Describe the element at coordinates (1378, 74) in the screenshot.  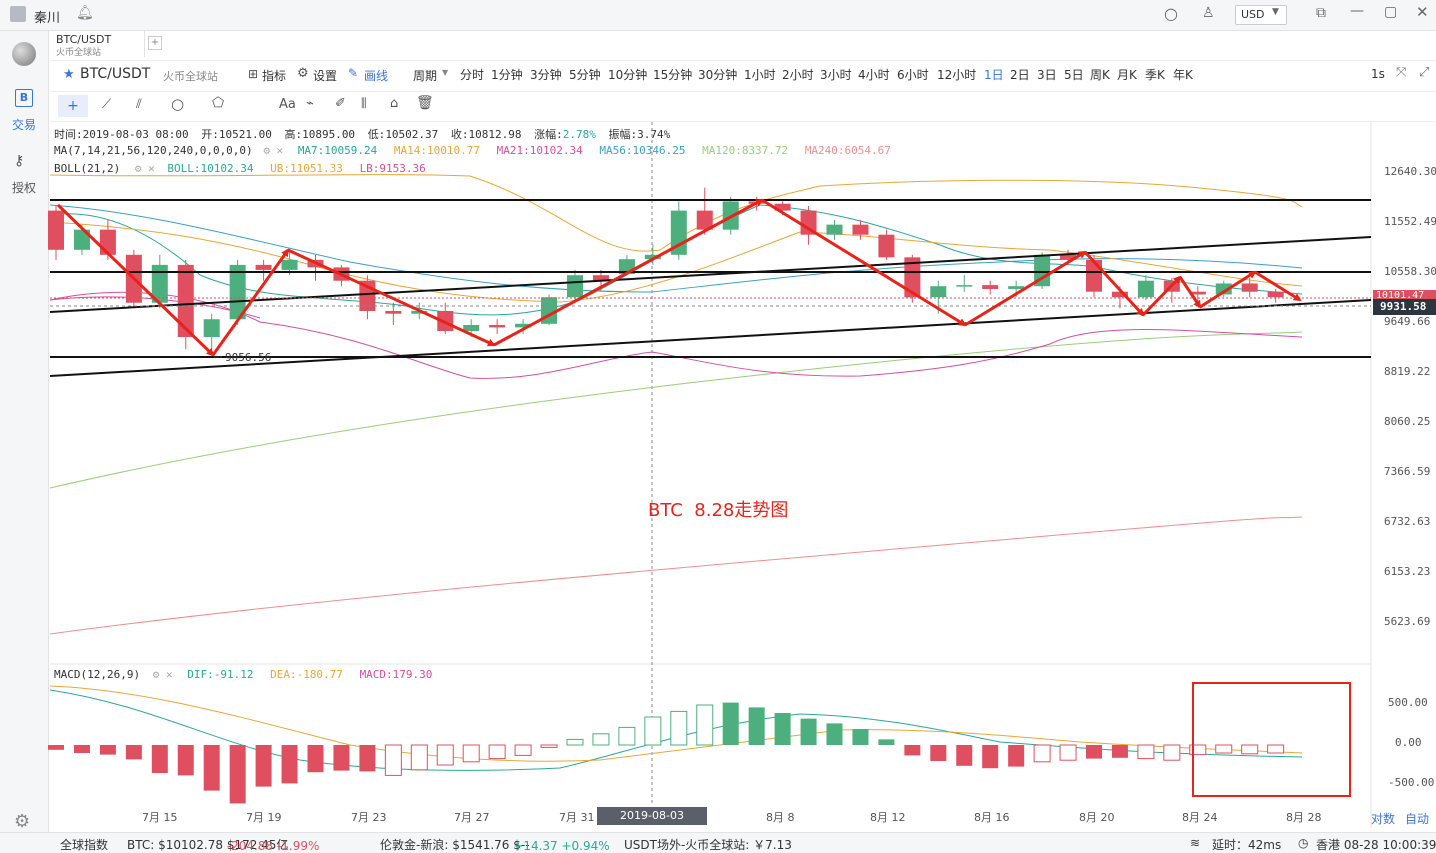
I see `refresh-rate: 1s` at that location.